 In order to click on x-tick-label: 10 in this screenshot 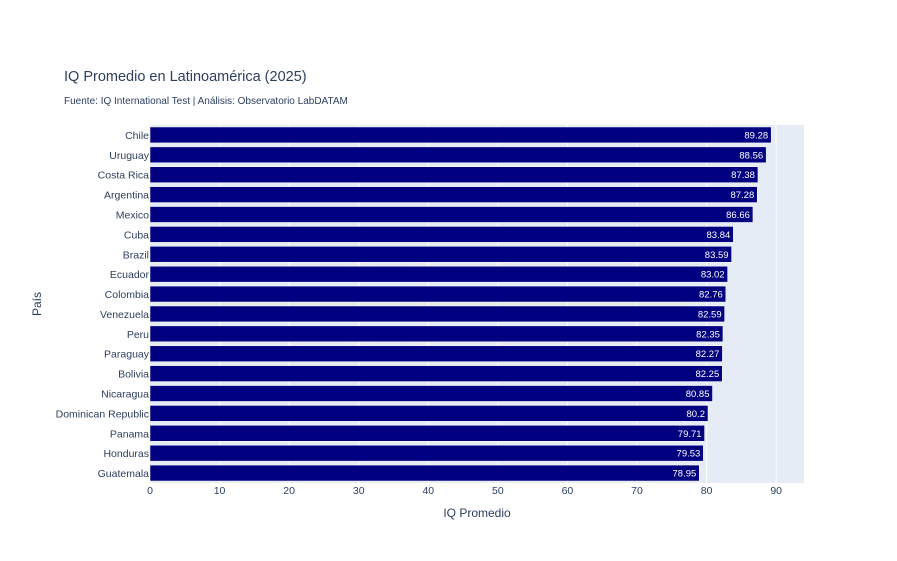, I will do `click(220, 491)`.